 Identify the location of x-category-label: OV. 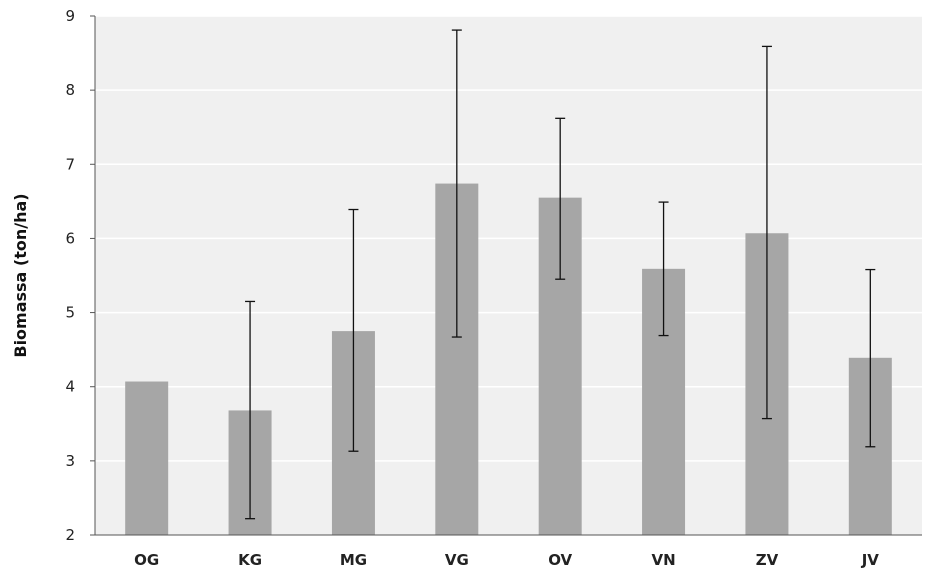
(560, 560).